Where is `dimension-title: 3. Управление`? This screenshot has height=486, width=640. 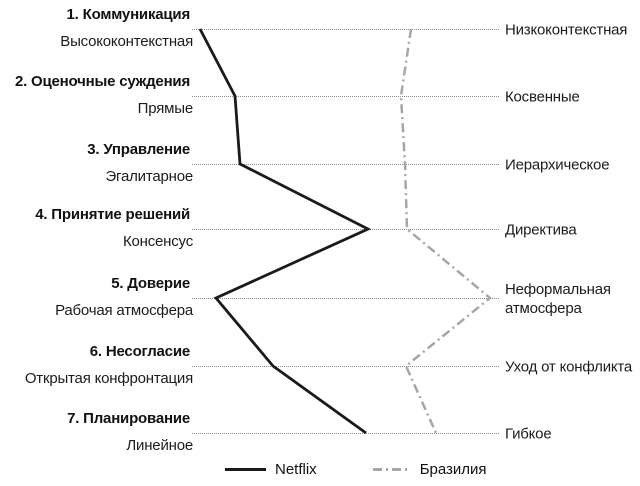
dimension-title: 3. Управление is located at coordinates (138, 149).